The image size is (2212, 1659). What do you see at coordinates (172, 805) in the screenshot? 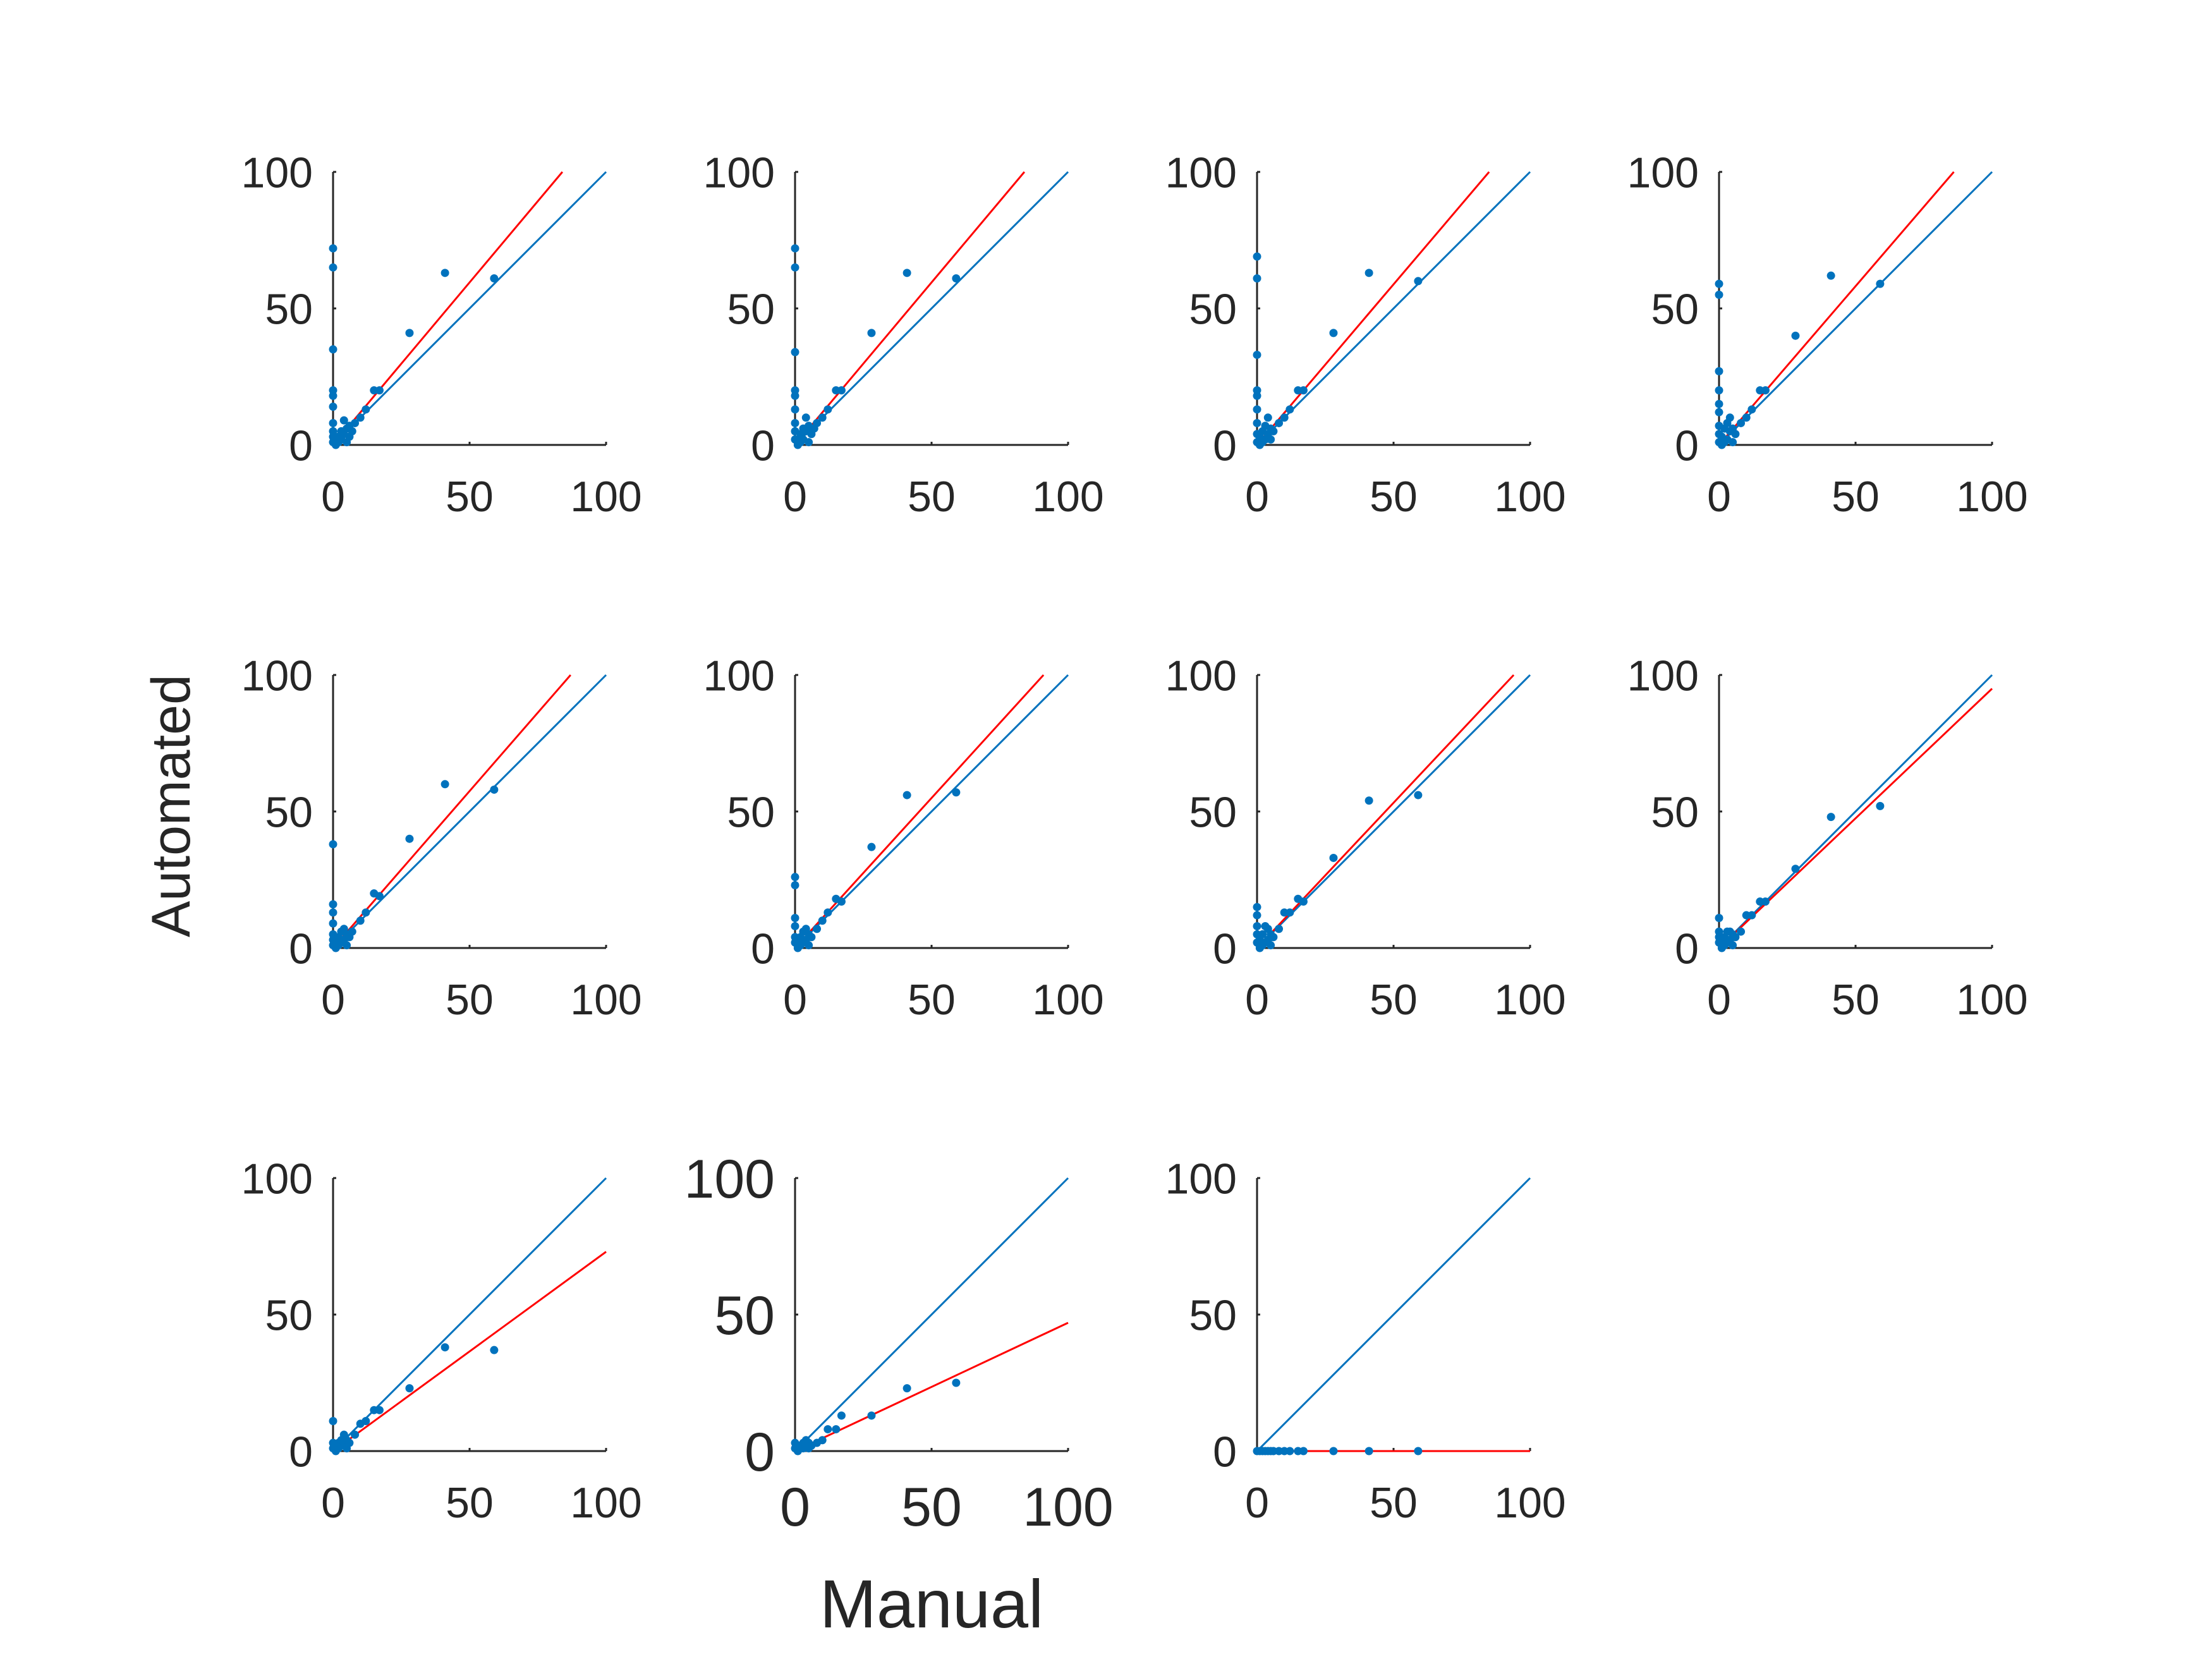
I see `y-axis-label: Automated` at bounding box center [172, 805].